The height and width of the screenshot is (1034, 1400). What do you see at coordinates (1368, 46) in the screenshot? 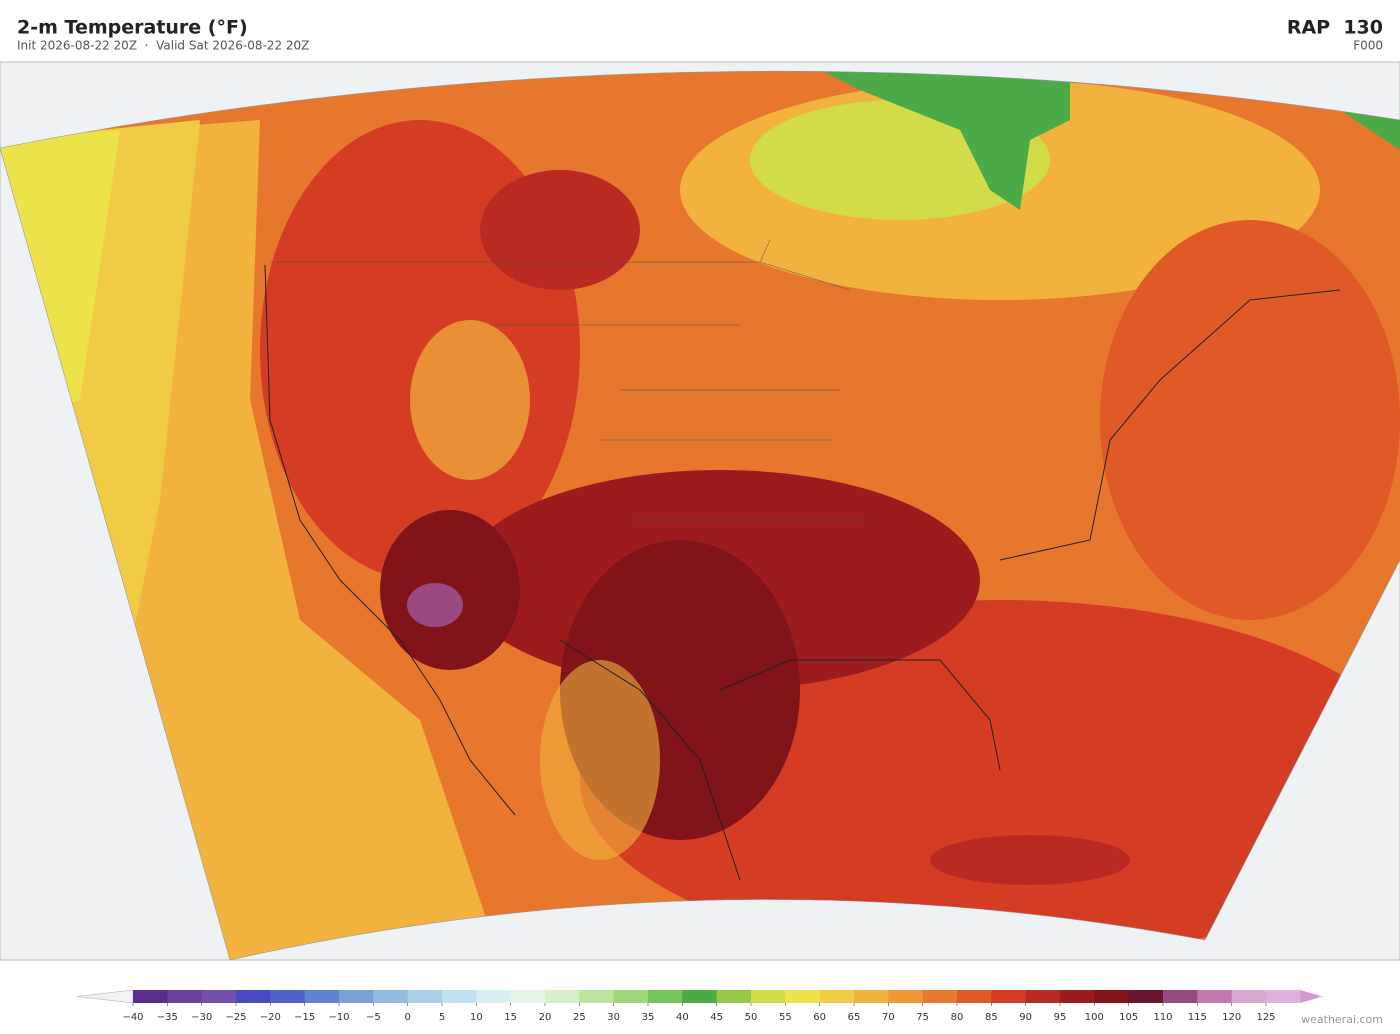
I see `forecast-hour: F000` at bounding box center [1368, 46].